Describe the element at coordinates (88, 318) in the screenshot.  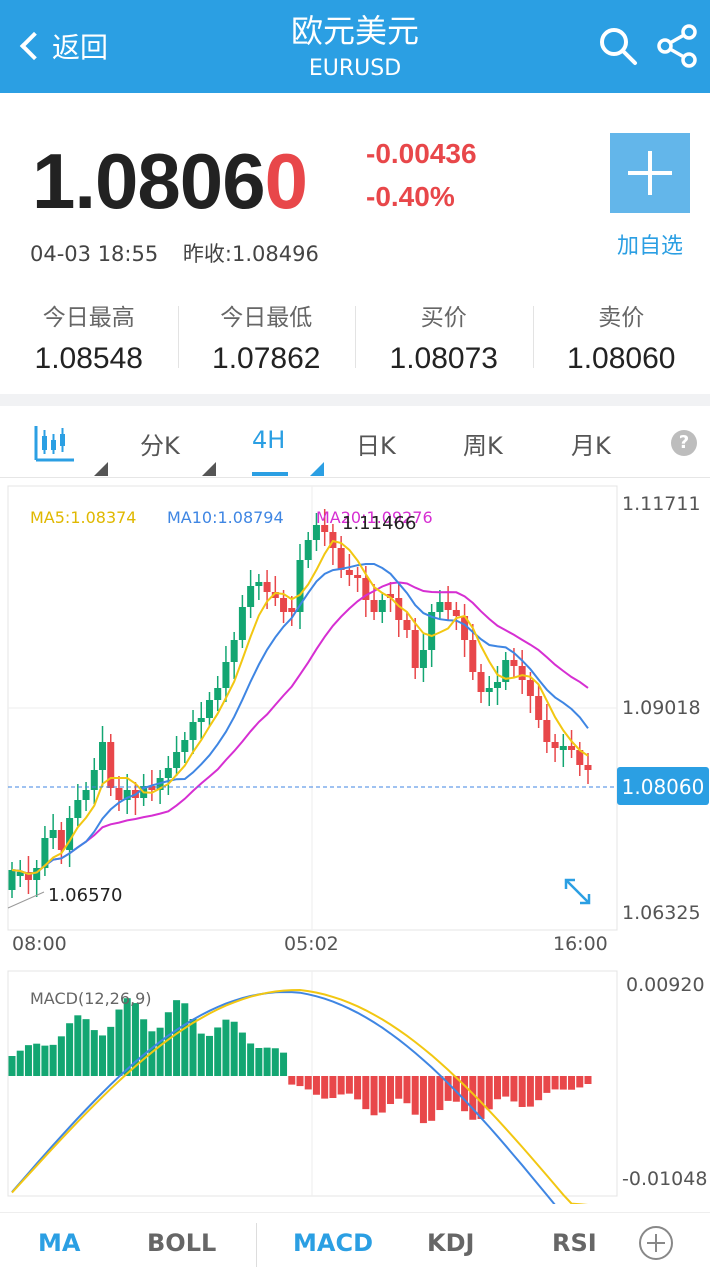
I see `stat-label: 今日最高` at that location.